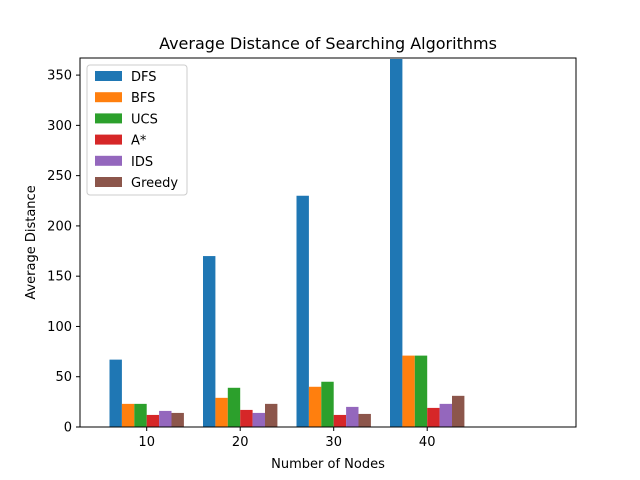  I want to click on y-axis-ticks: 0 50 100 150 200 250 300 350, so click(63, 252).